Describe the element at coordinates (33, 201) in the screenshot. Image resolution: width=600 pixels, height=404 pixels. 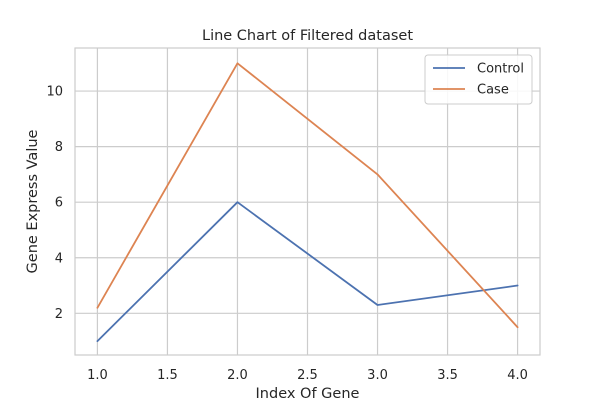
I see `y-axis-label: Gene Express Value` at that location.